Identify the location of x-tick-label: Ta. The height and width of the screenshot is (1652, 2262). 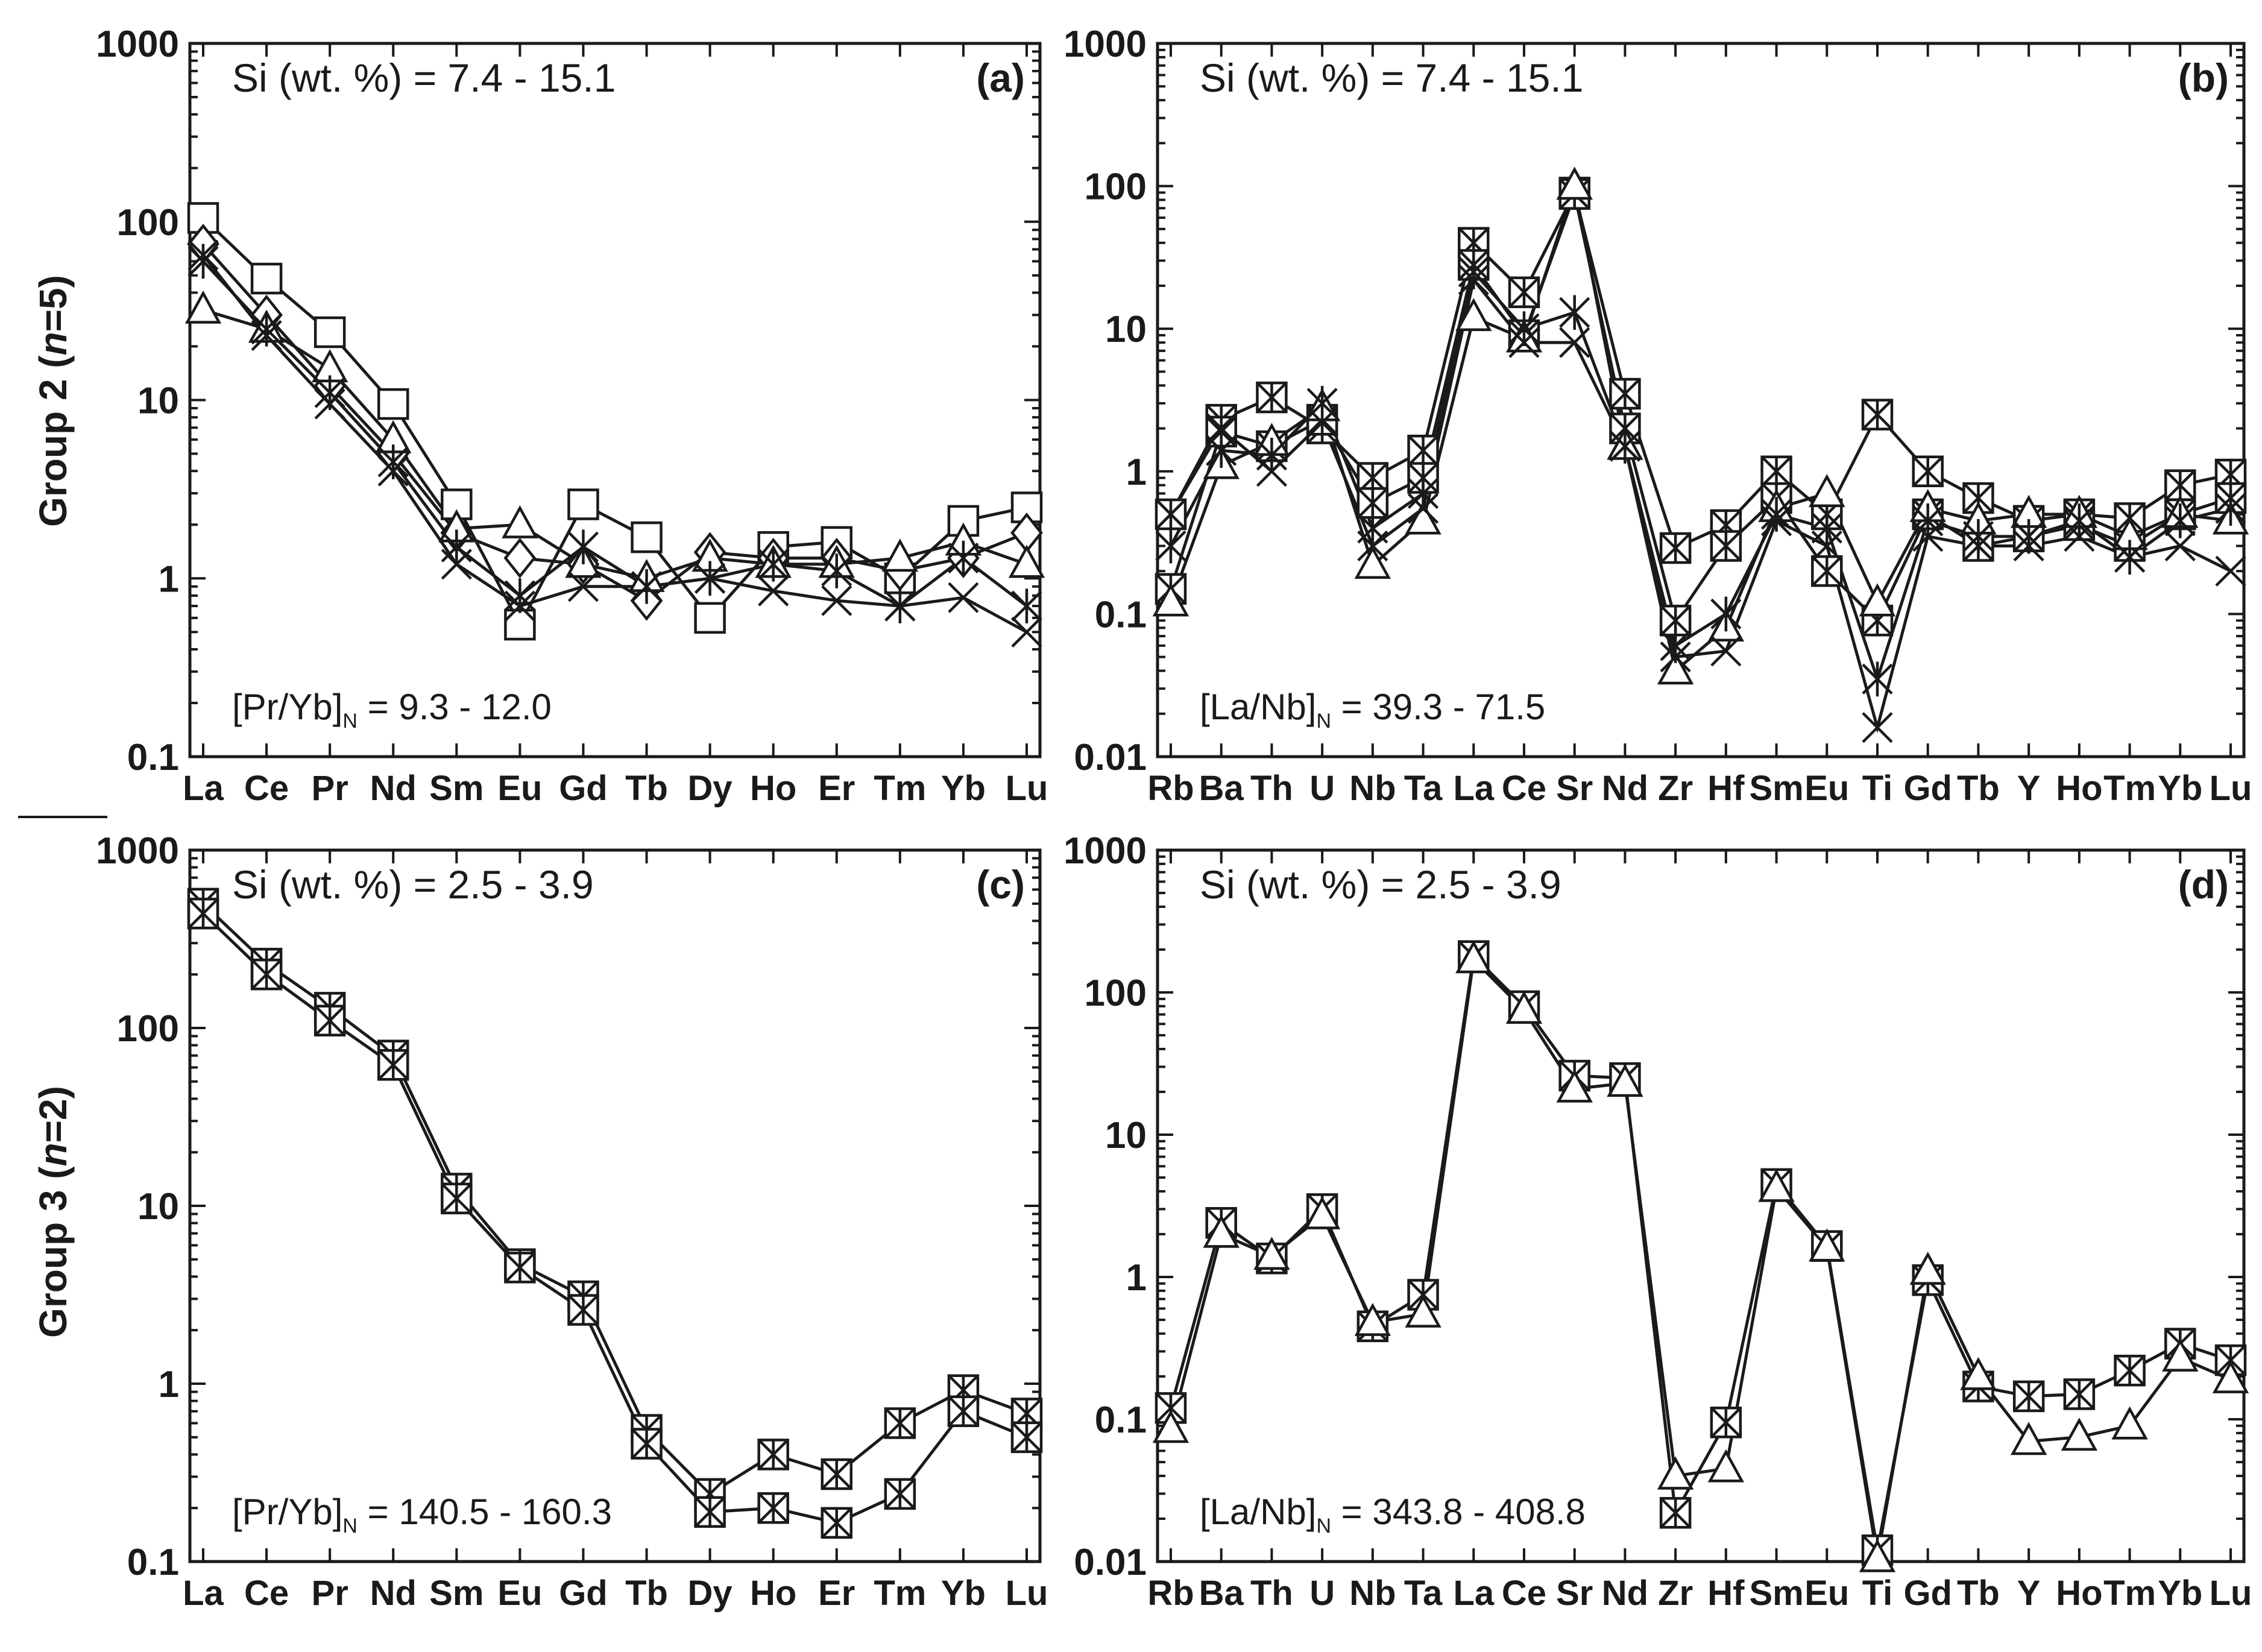
(1423, 788).